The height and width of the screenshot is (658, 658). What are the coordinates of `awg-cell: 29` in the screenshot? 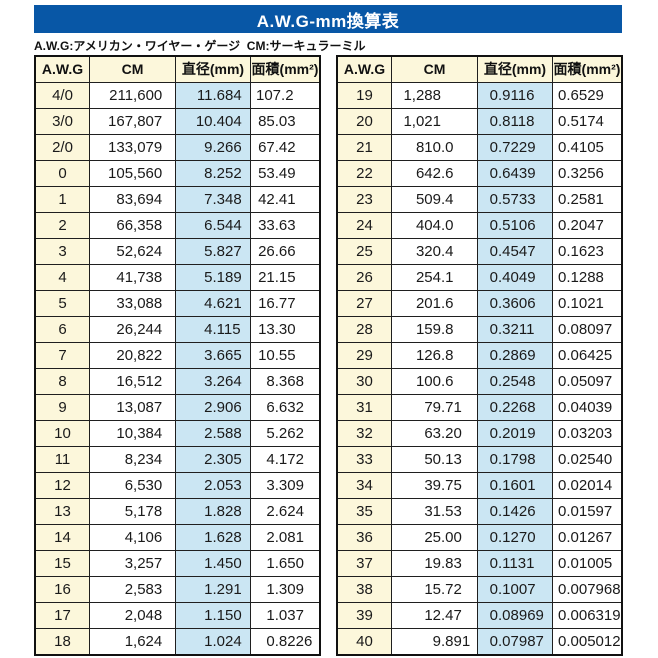 It's located at (364, 355).